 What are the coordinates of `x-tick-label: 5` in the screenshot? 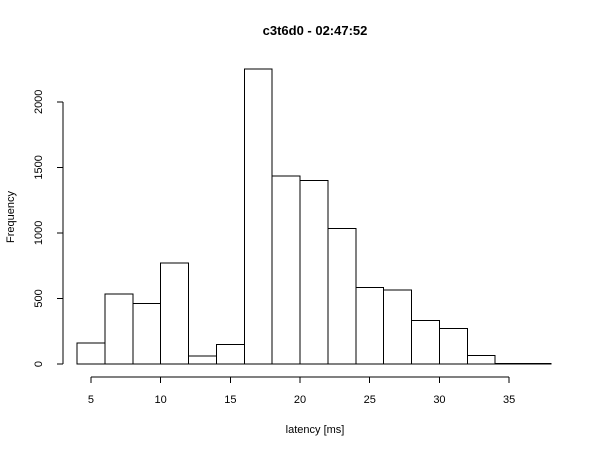 It's located at (91, 400).